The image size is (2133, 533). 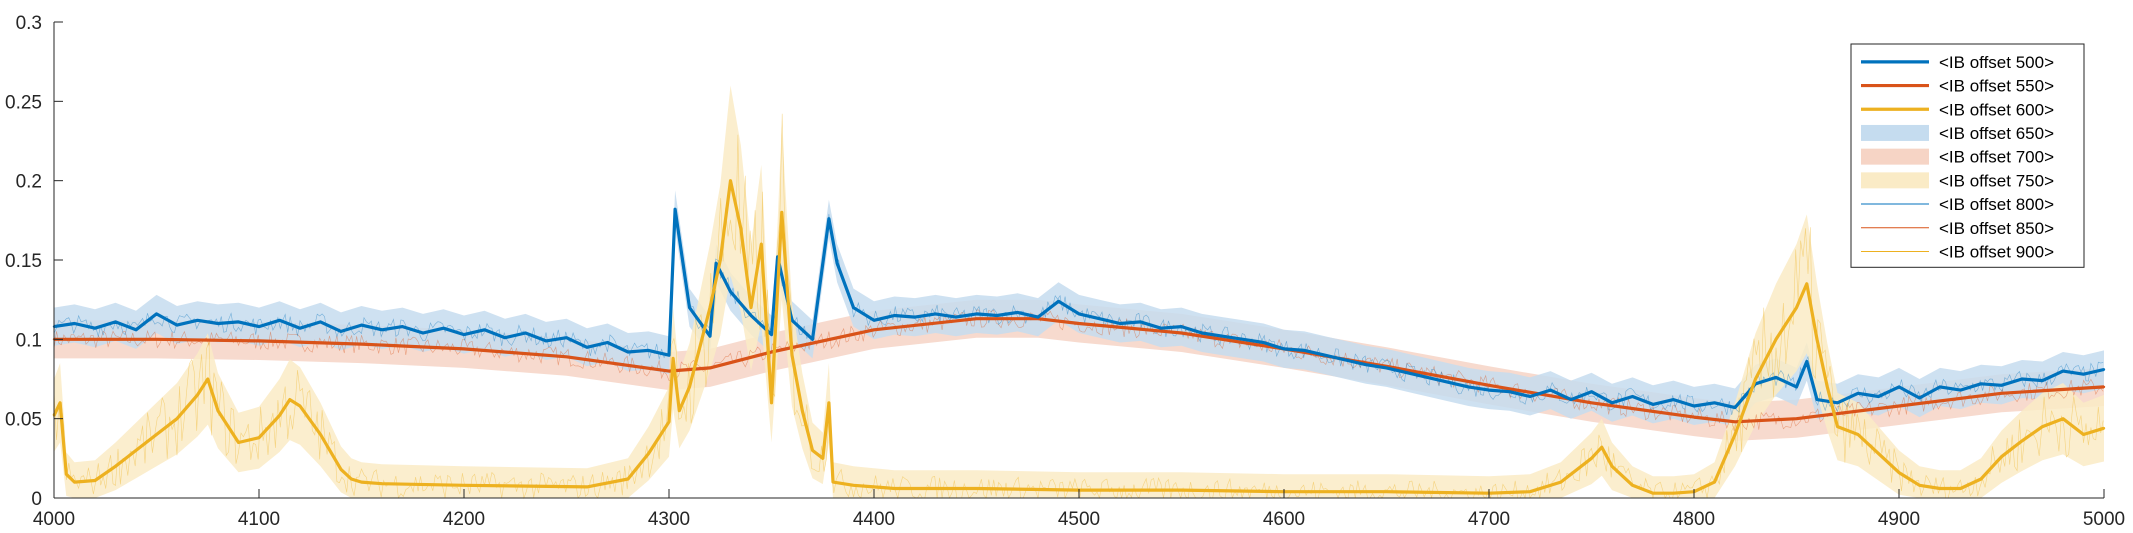 I want to click on legend-label: <IB offset 800>, so click(x=1996, y=204).